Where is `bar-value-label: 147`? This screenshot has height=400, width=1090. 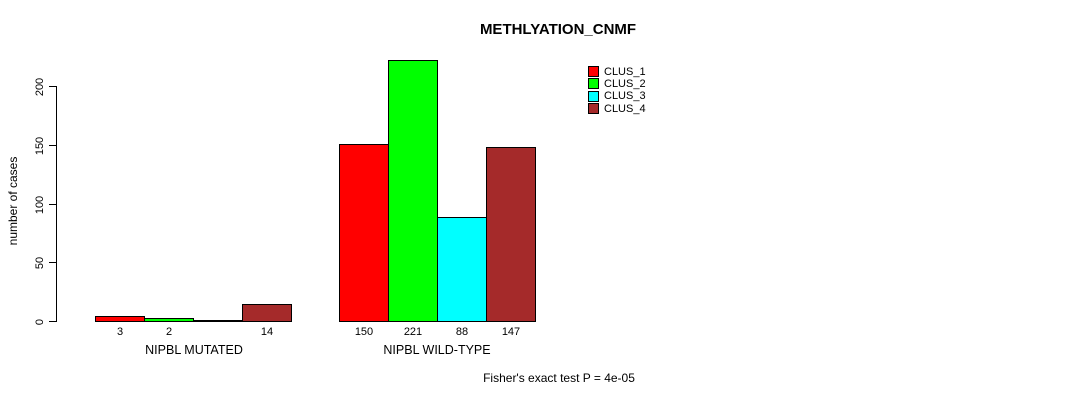
bar-value-label: 147 is located at coordinates (511, 332).